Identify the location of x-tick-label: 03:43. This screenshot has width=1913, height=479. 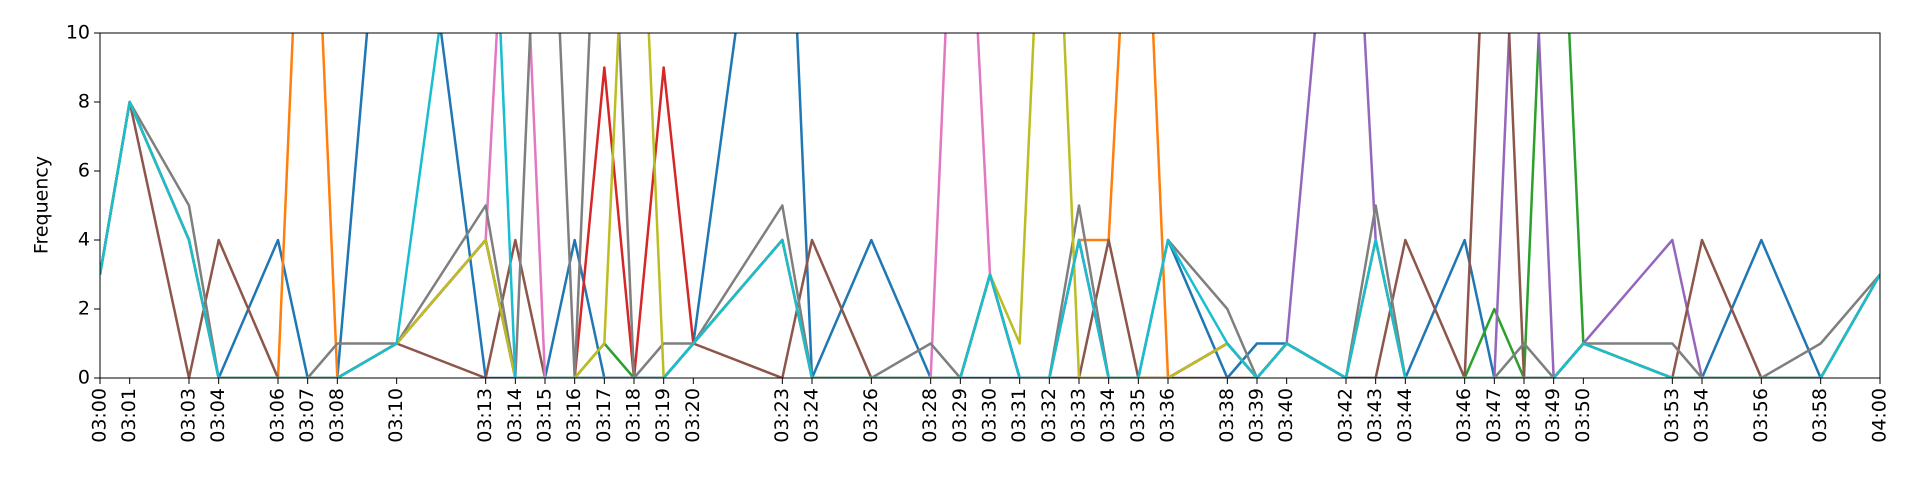
(1375, 415).